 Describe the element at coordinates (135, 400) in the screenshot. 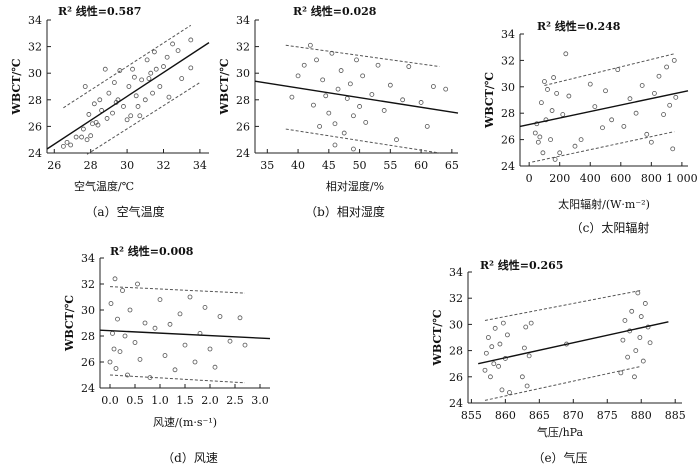

I see `x-tick-label: 0.5` at that location.